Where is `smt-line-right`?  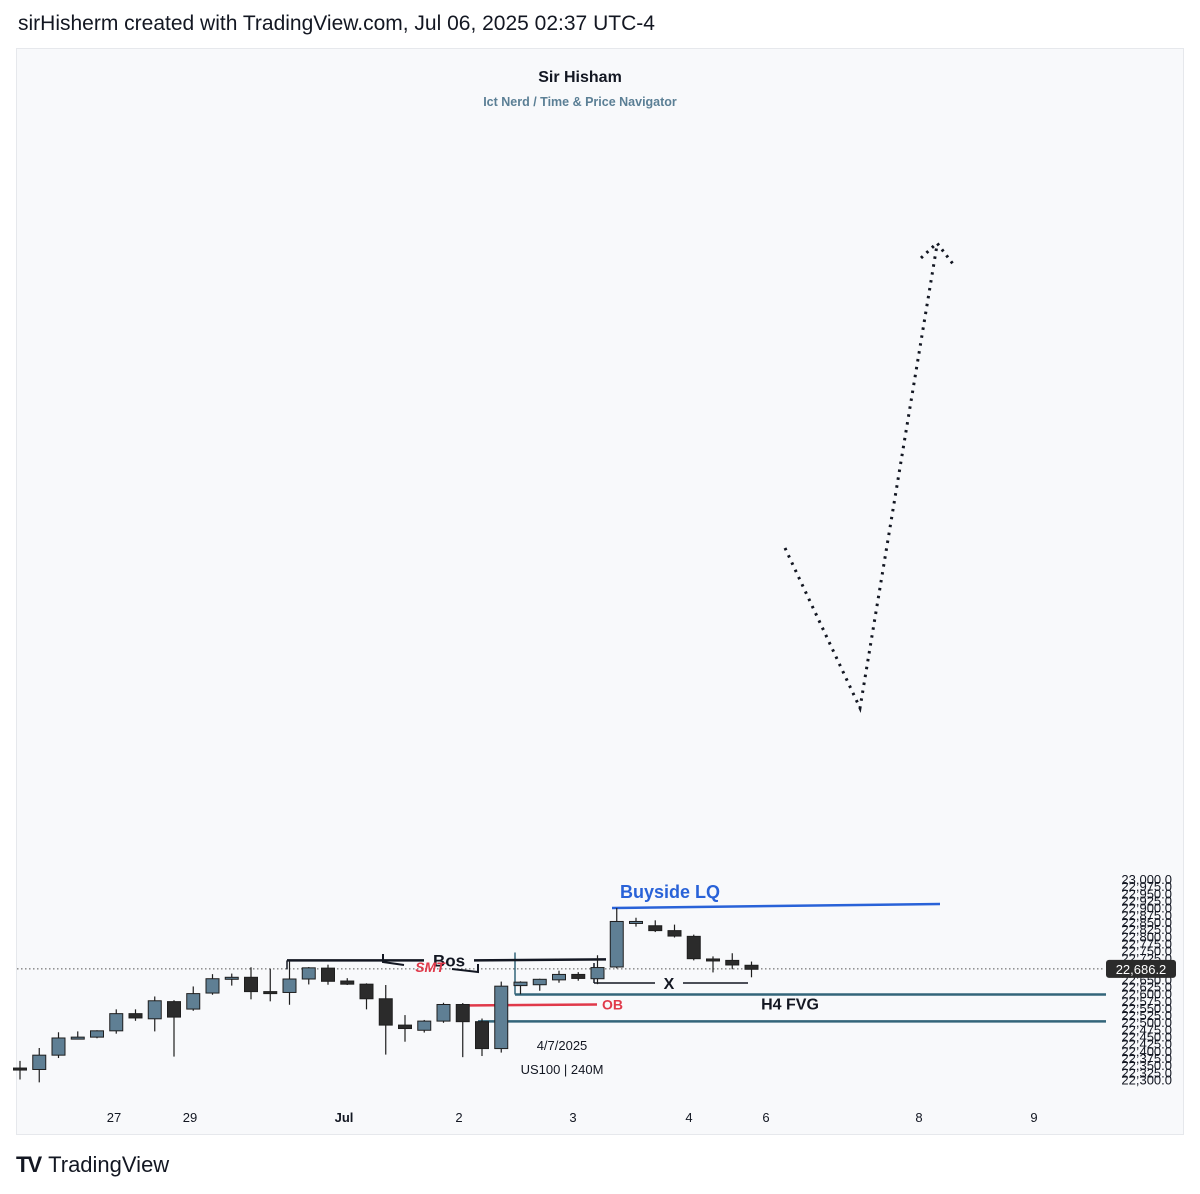
smt-line-right is located at coordinates (465, 969).